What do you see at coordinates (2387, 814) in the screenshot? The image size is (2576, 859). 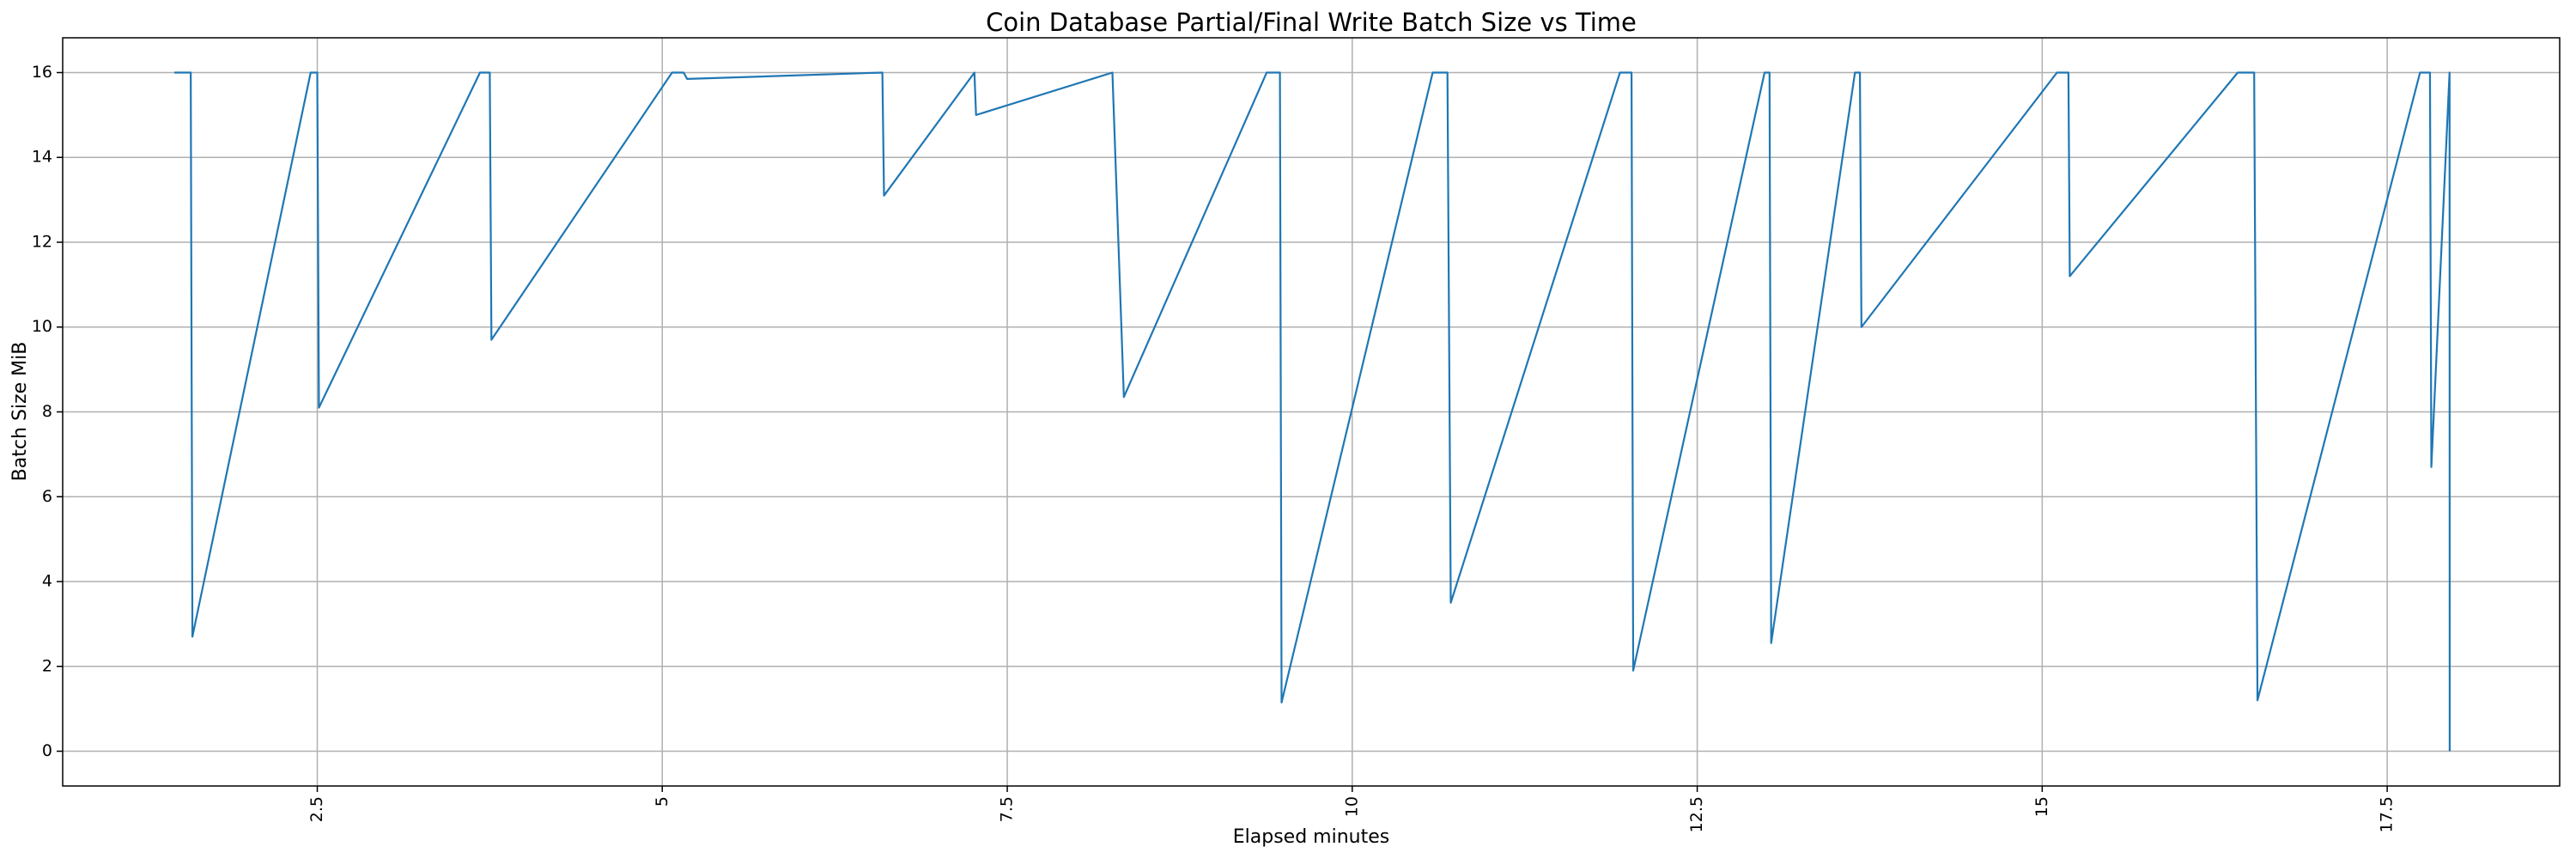 I see `x-tick-label: 17.5` at bounding box center [2387, 814].